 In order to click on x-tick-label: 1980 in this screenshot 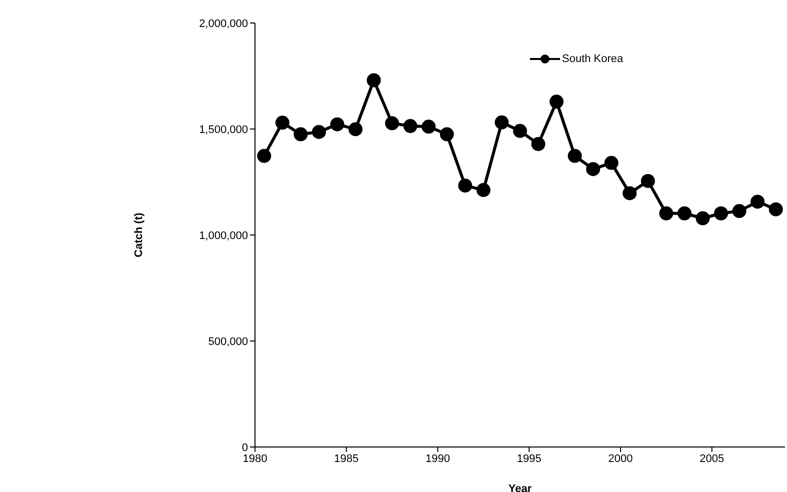, I will do `click(255, 458)`.